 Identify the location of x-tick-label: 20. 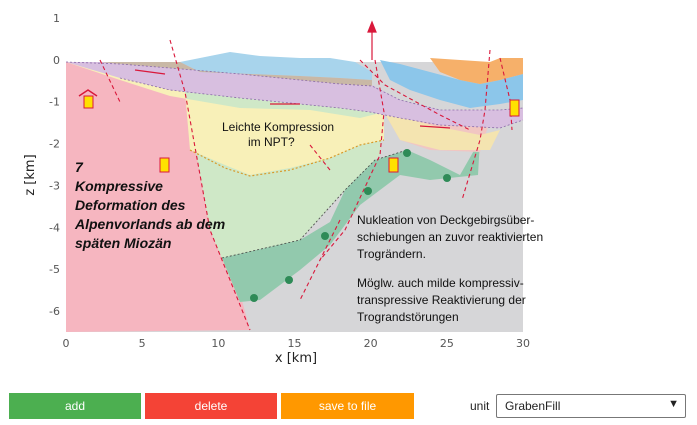
(371, 343).